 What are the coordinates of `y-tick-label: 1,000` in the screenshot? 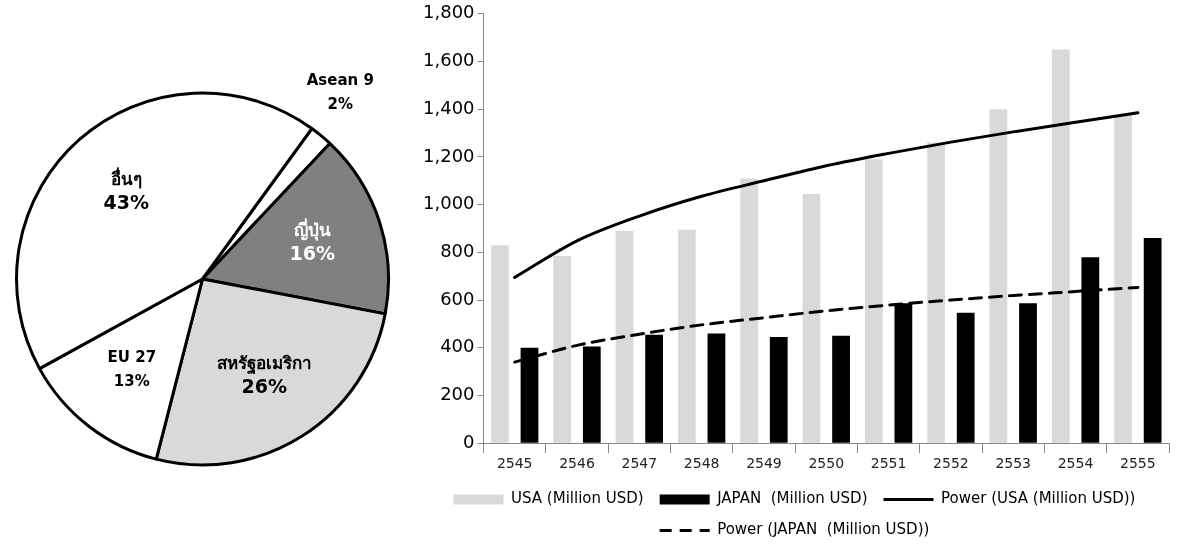 It's located at (449, 203).